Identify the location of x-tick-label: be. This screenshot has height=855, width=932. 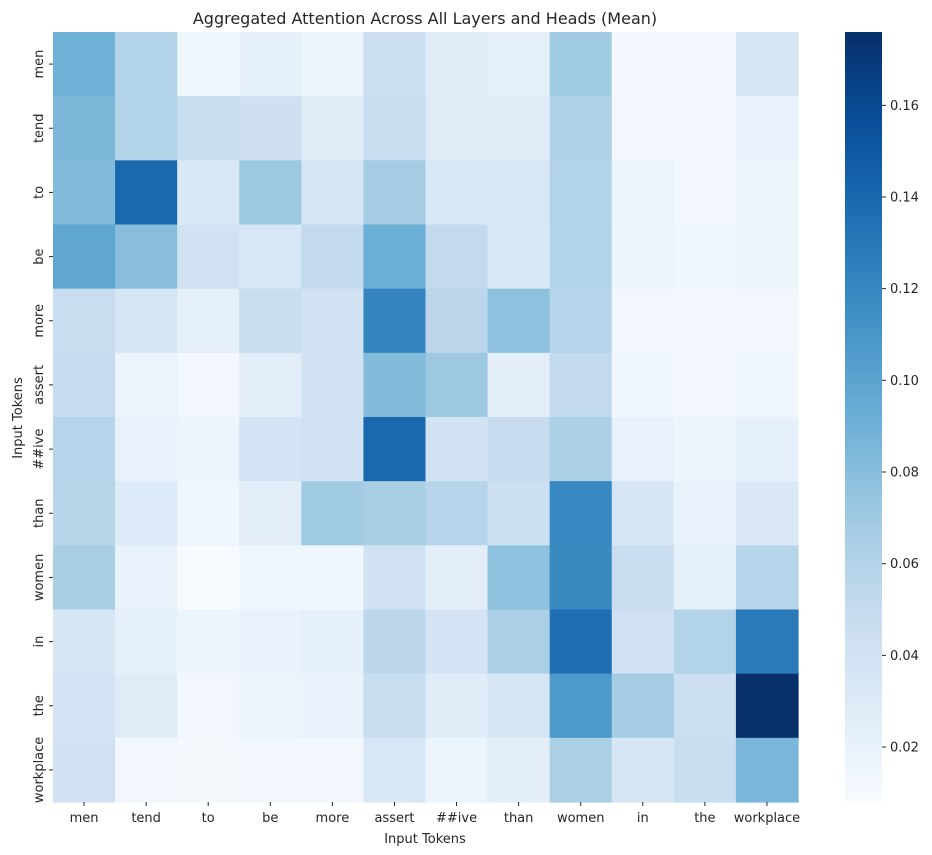
(270, 818).